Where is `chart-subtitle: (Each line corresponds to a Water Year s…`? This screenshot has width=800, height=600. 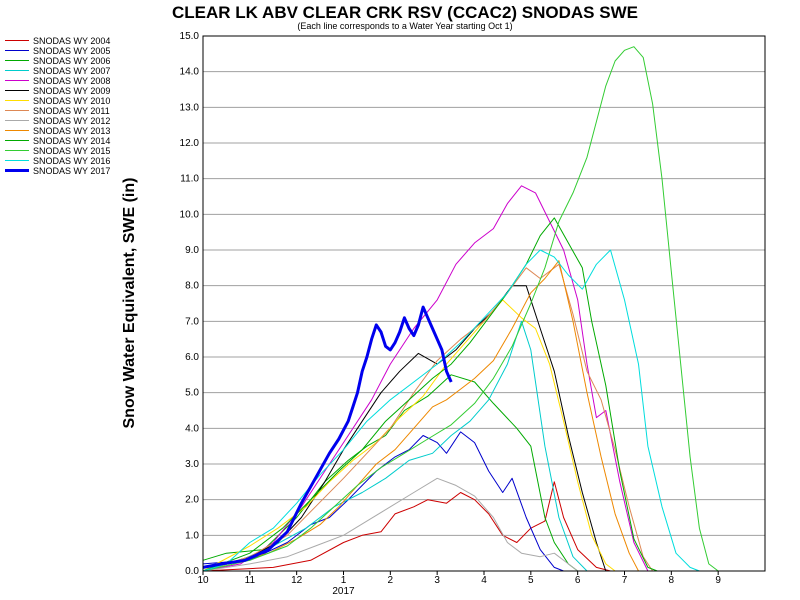 chart-subtitle: (Each line corresponds to a Water Year s… is located at coordinates (405, 26).